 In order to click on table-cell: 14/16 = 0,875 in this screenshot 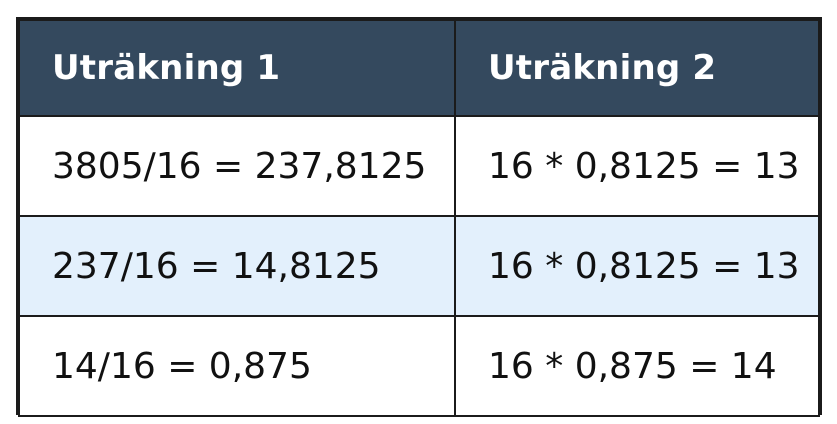, I will do `click(237, 366)`.